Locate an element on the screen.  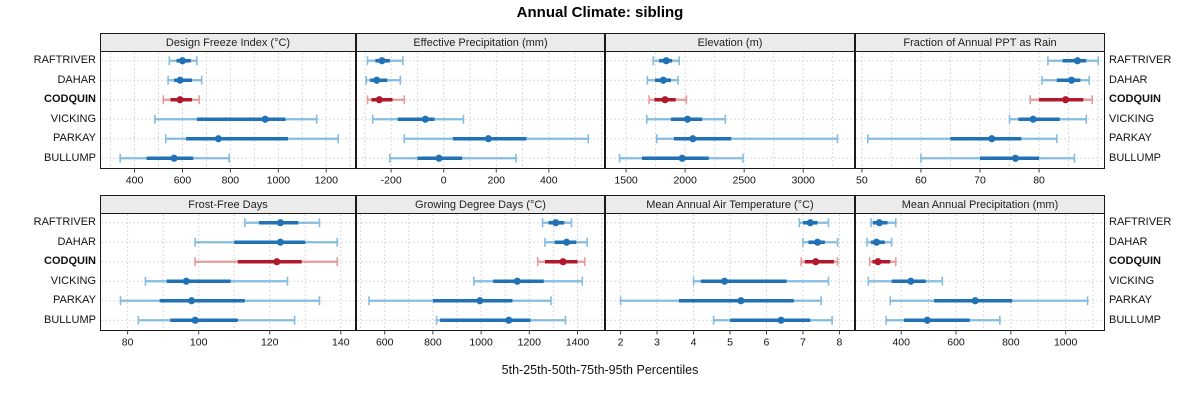
axis-tick-label: 2 is located at coordinates (621, 343).